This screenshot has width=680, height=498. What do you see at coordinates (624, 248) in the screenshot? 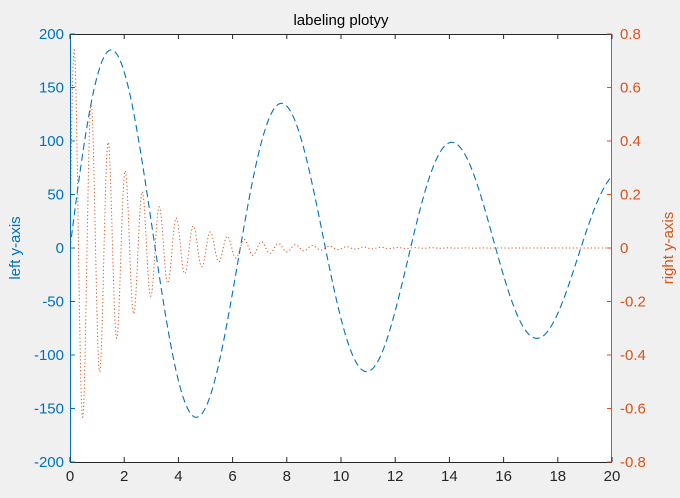
I see `right-y-tick-label: 0` at bounding box center [624, 248].